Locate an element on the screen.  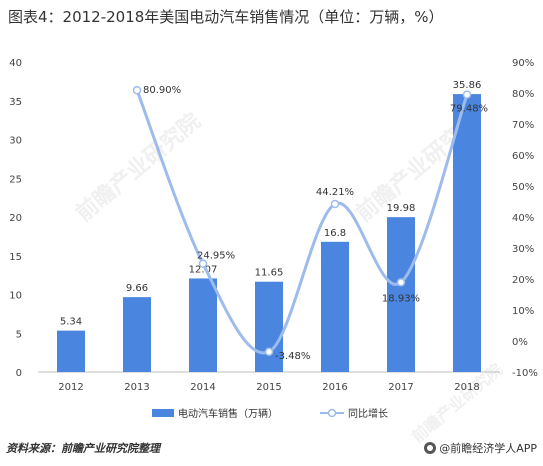
y-left-tick-label: 30 is located at coordinates (15, 141).